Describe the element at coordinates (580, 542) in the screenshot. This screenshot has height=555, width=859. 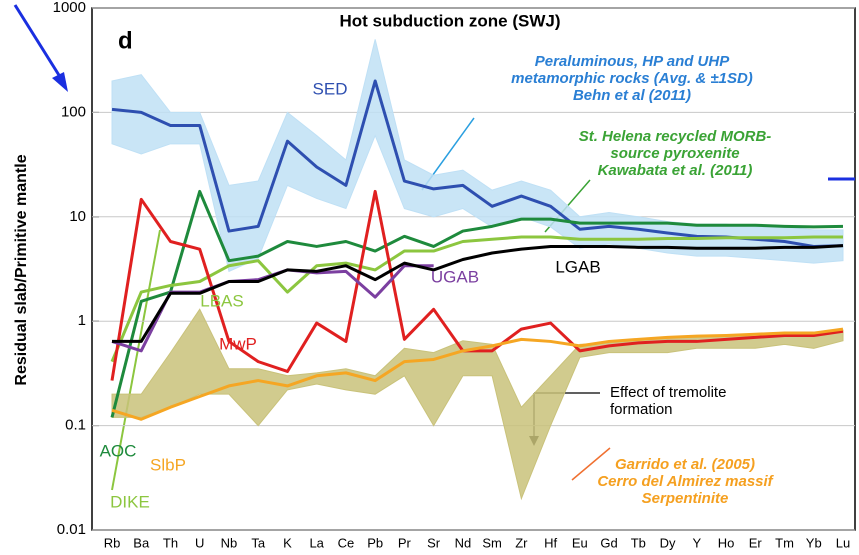
I see `x-tick-label: Eu` at that location.